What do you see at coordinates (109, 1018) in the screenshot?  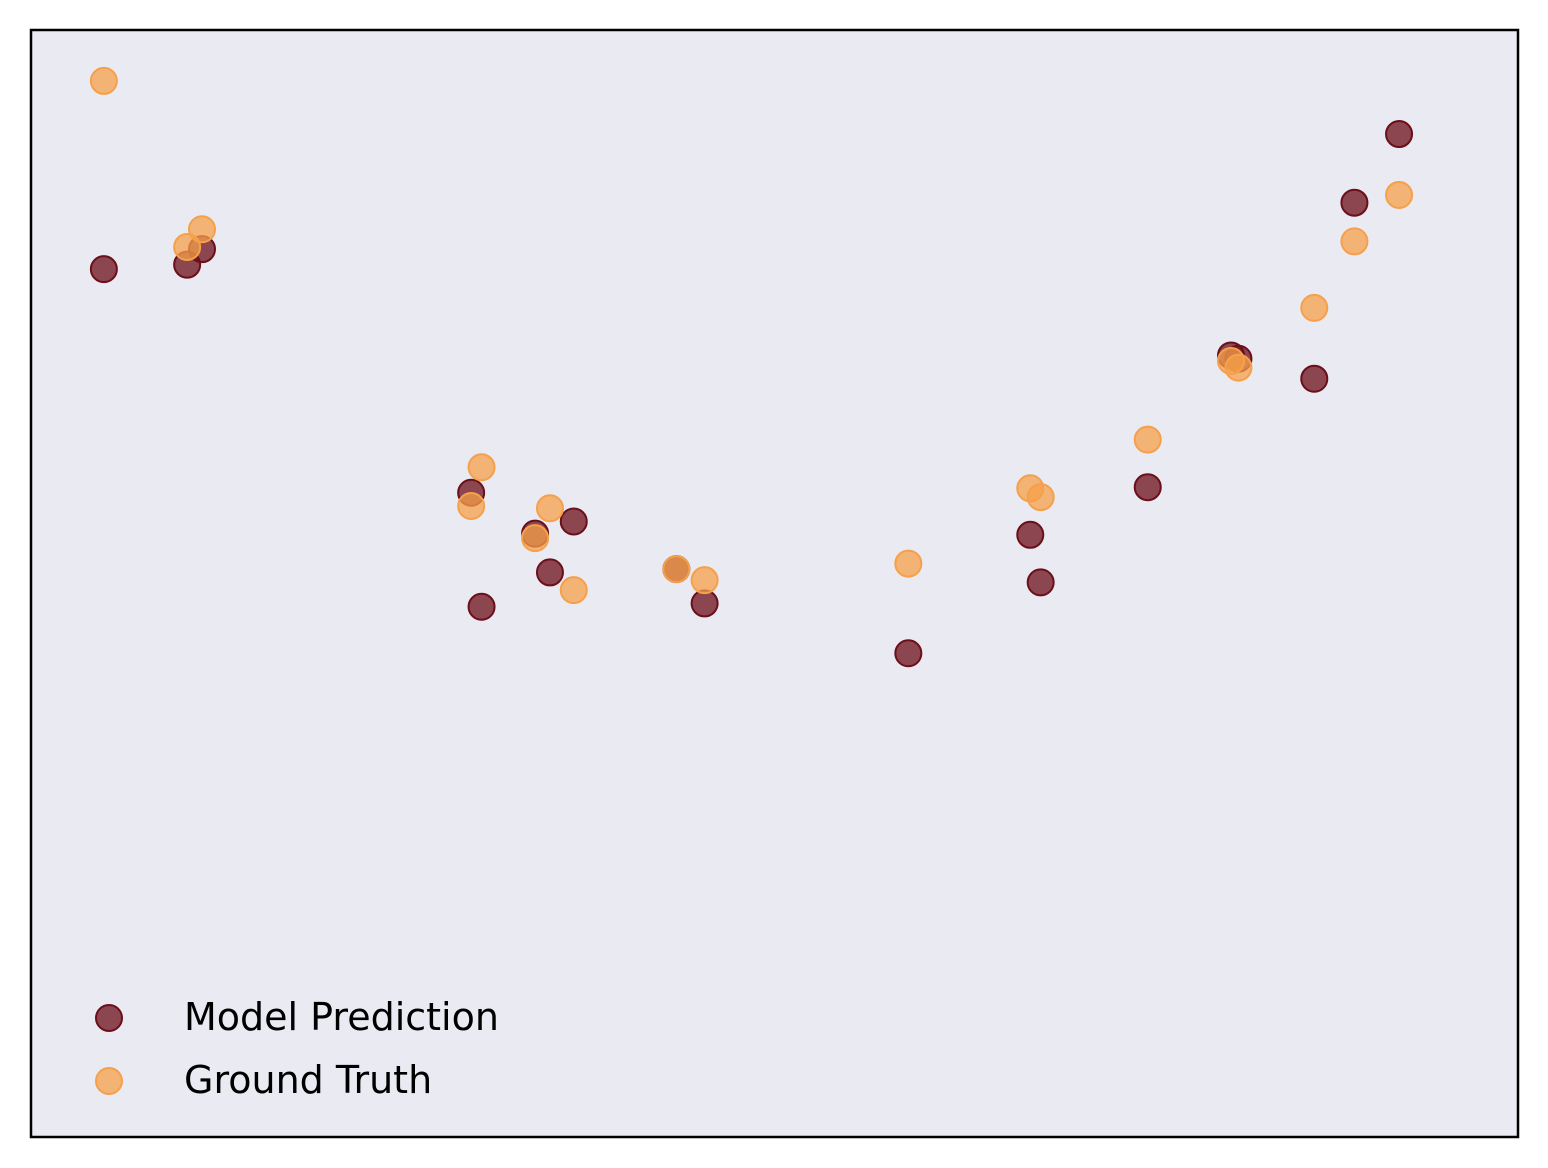 I see `legend-marker-model-prediction` at bounding box center [109, 1018].